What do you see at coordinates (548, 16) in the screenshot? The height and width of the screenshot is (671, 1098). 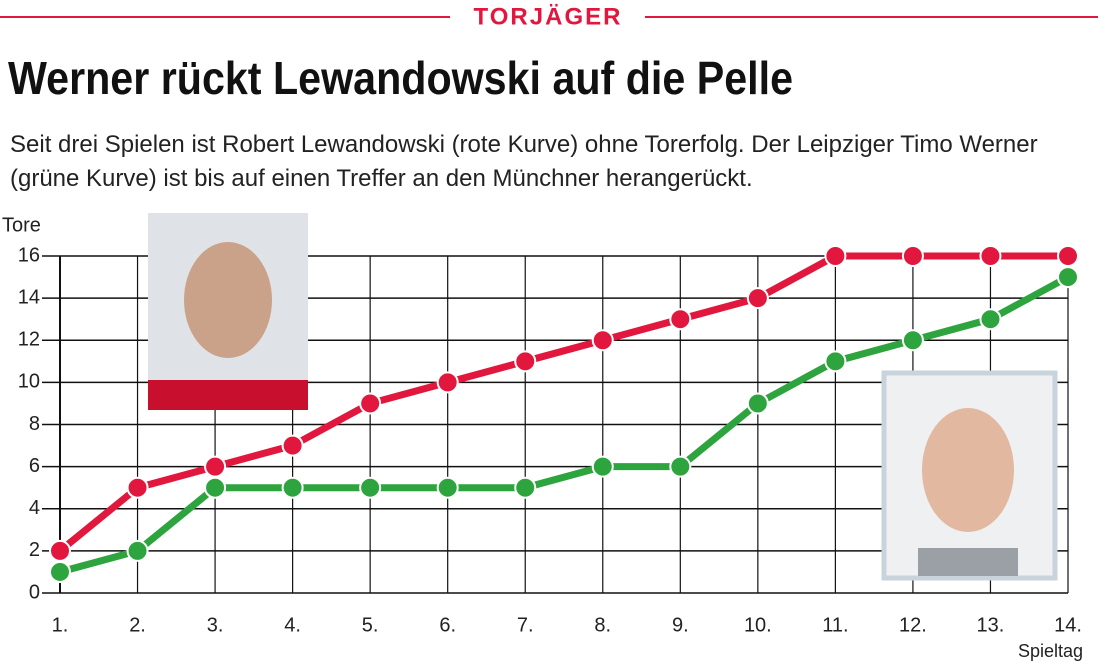 I see `header: TORJÄGER` at bounding box center [548, 16].